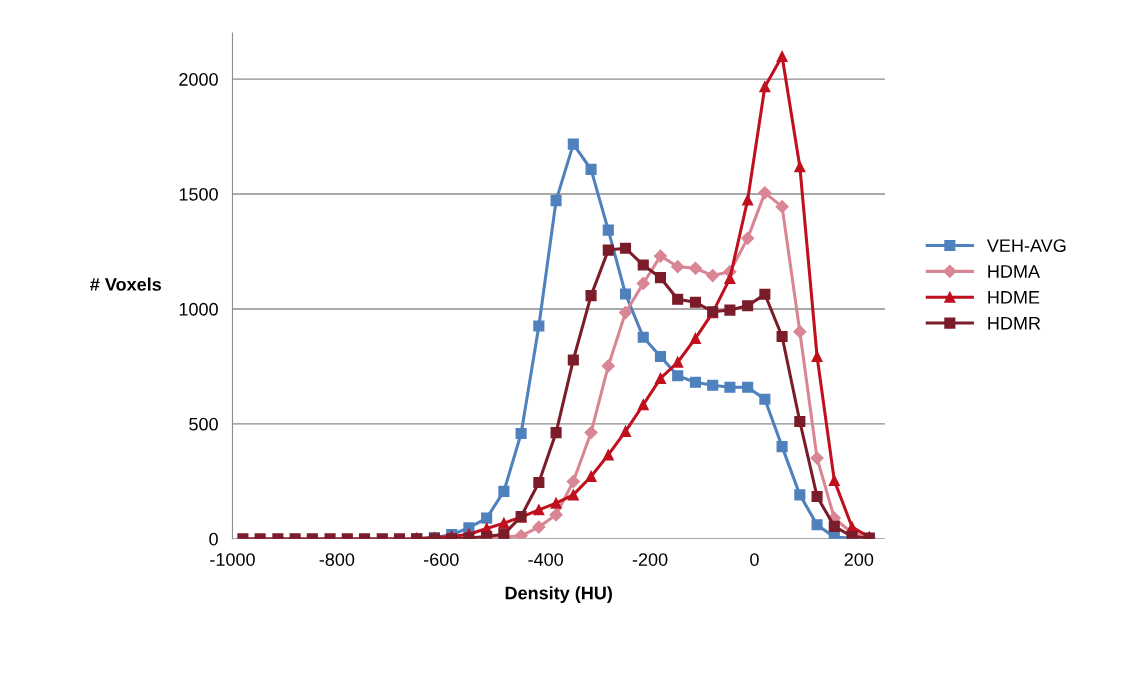  Describe the element at coordinates (859, 559) in the screenshot. I see `x-tick-label: 200` at that location.